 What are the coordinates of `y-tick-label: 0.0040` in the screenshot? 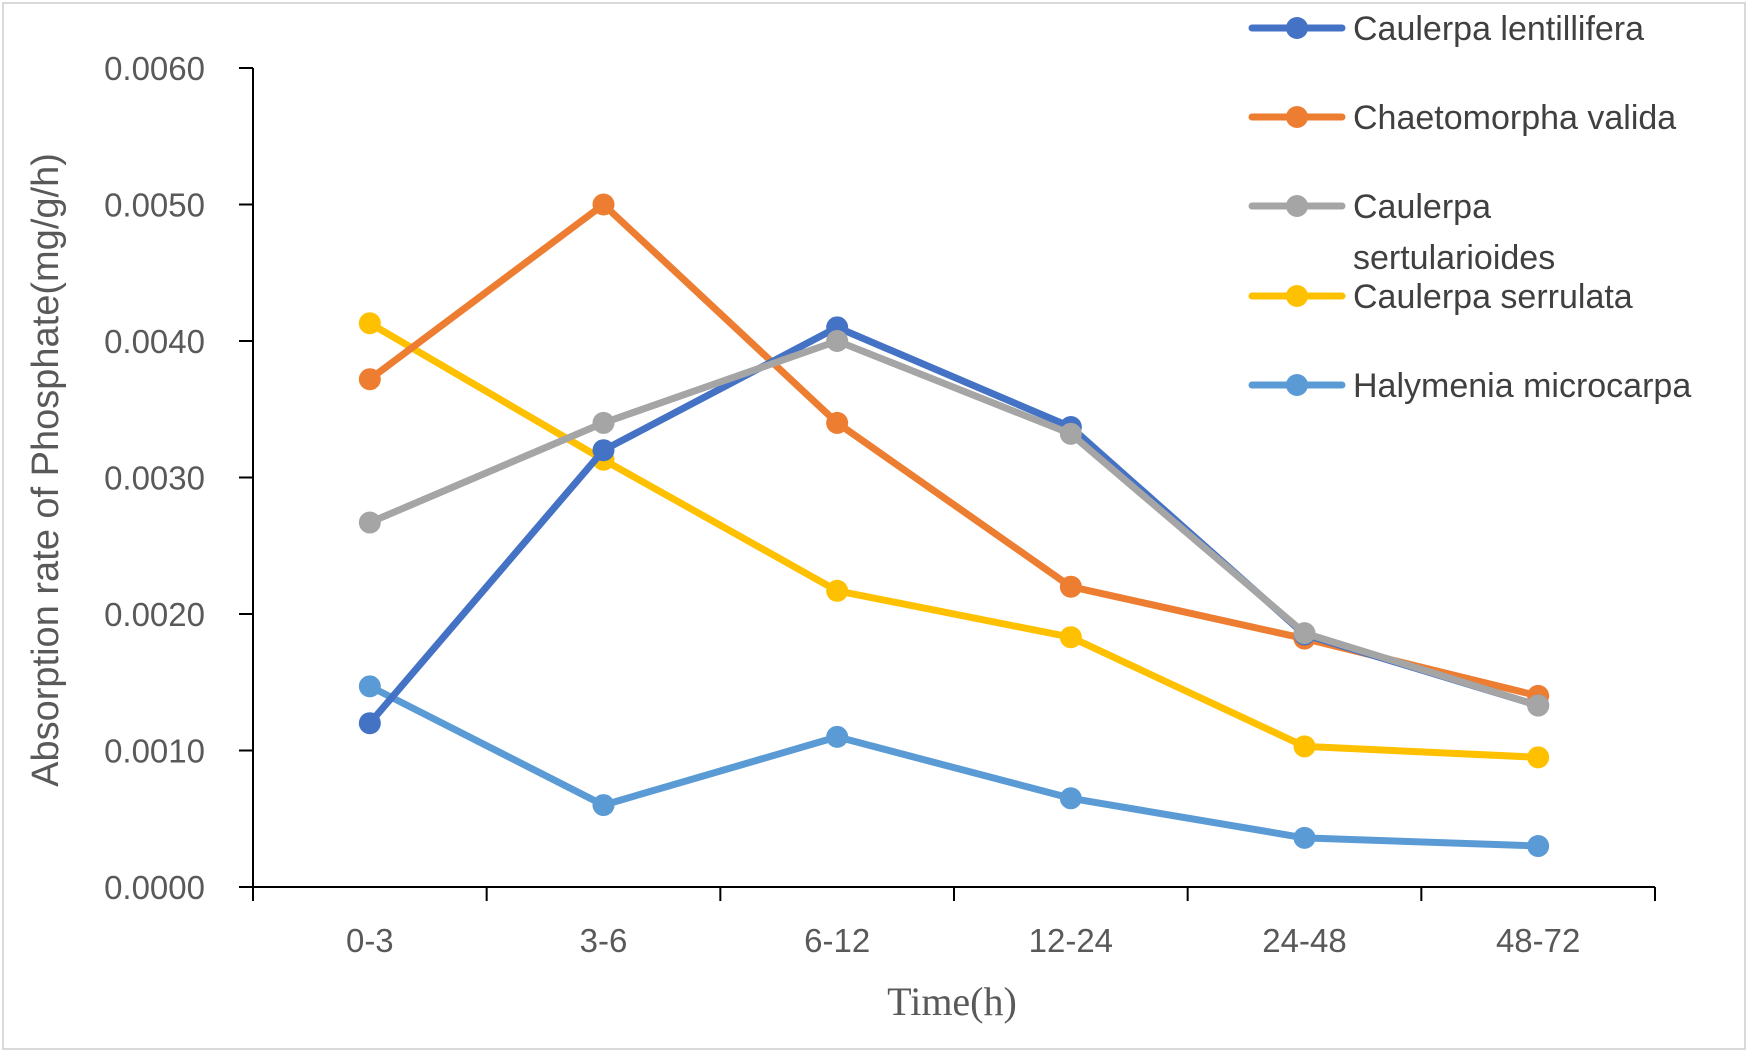 It's located at (154, 341).